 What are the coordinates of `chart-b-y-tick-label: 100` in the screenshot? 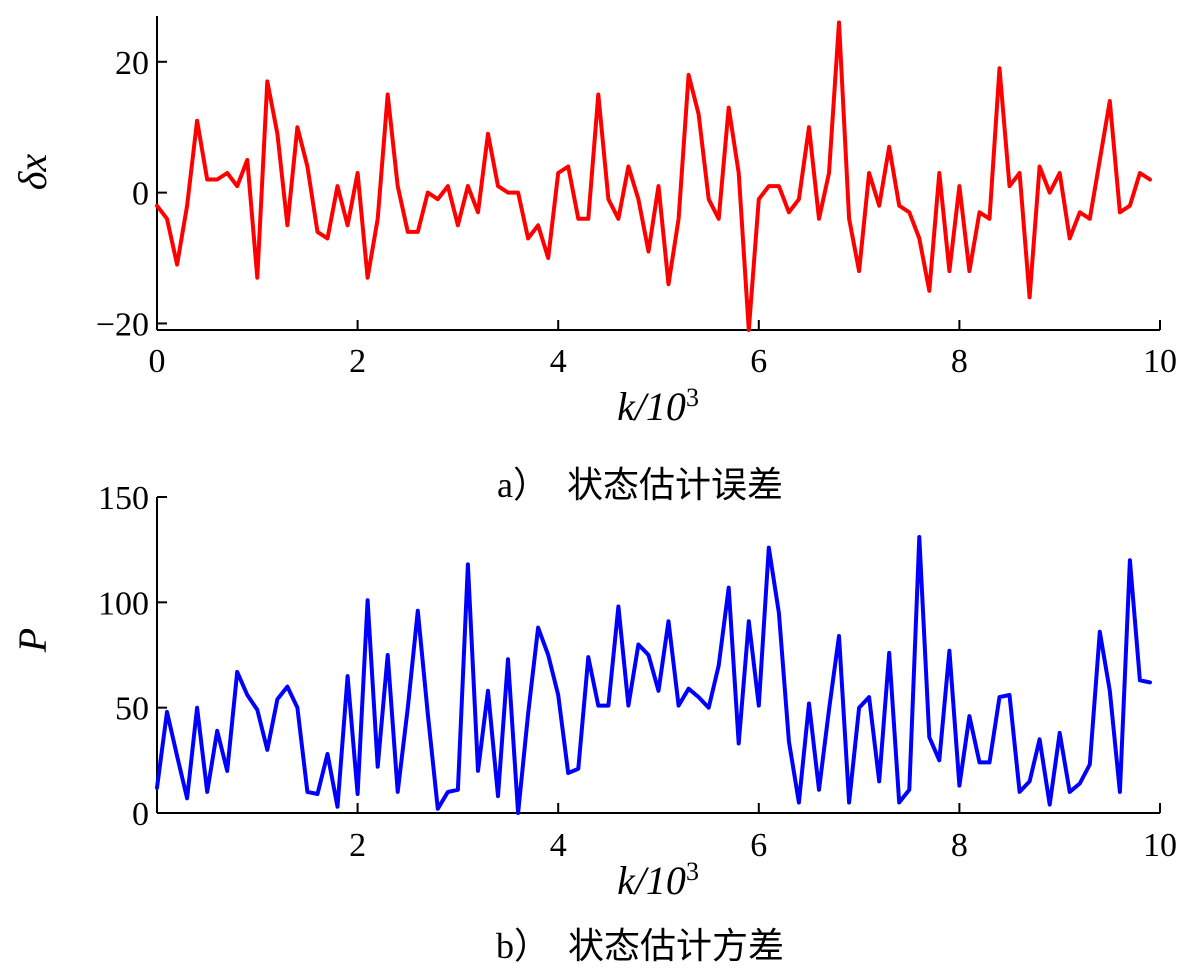 It's located at (123, 603).